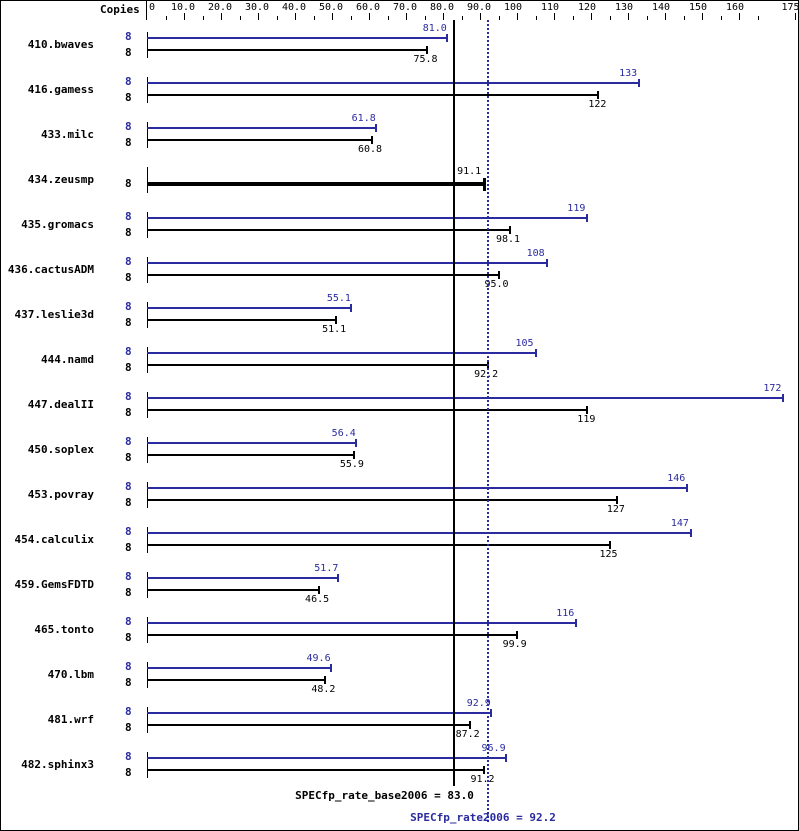 The image size is (799, 831). I want to click on x-tick-label: 60.0, so click(368, 7).